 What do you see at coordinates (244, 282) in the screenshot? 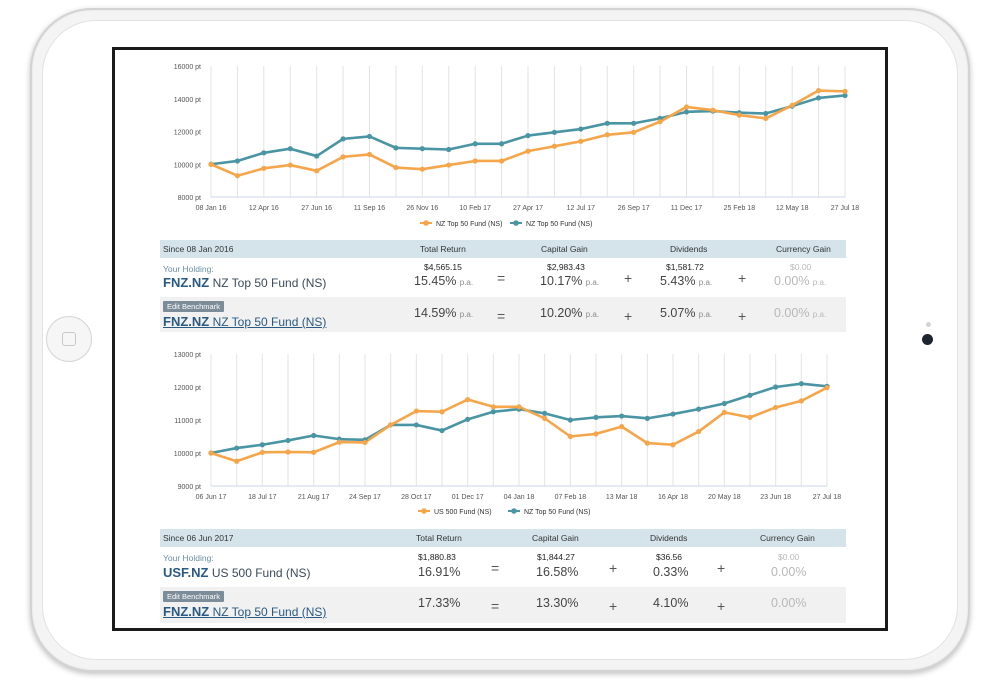
I see `holding-fund: FNZ.NZ NZ Top 50 Fund (NS)` at bounding box center [244, 282].